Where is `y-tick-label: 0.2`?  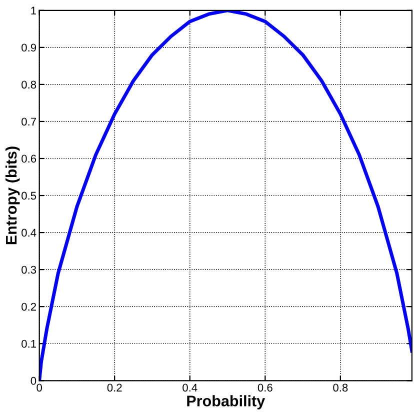 y-tick-label: 0.2 is located at coordinates (29, 306).